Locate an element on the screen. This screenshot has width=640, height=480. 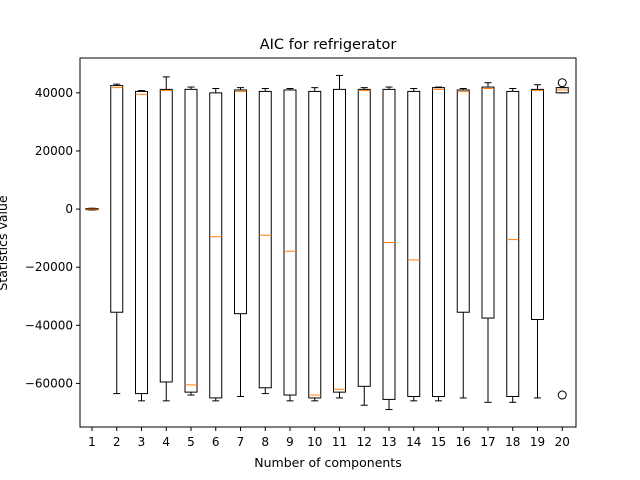
x-tick-label: 8 is located at coordinates (265, 442).